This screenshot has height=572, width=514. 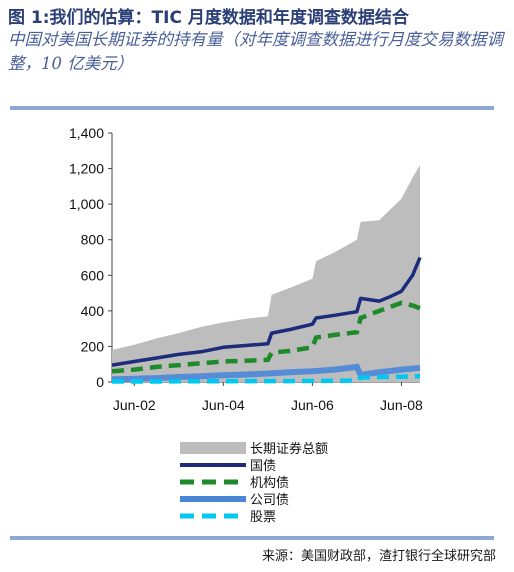 What do you see at coordinates (269, 482) in the screenshot?
I see `legend-label: 机构债` at bounding box center [269, 482].